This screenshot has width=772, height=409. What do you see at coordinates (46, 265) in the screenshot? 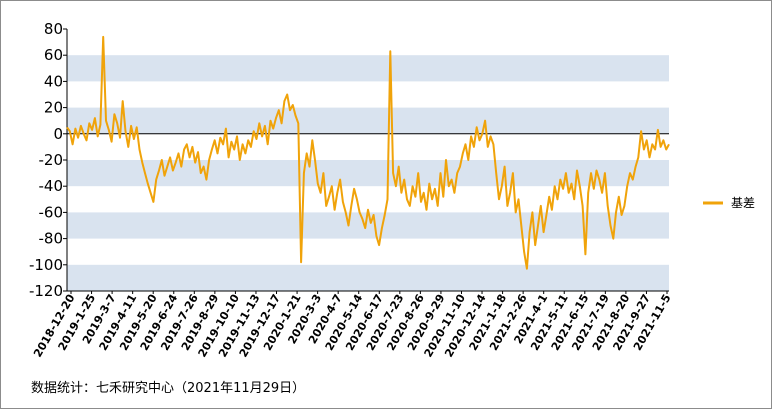
I see `y-tick-label: -100` at bounding box center [46, 265].